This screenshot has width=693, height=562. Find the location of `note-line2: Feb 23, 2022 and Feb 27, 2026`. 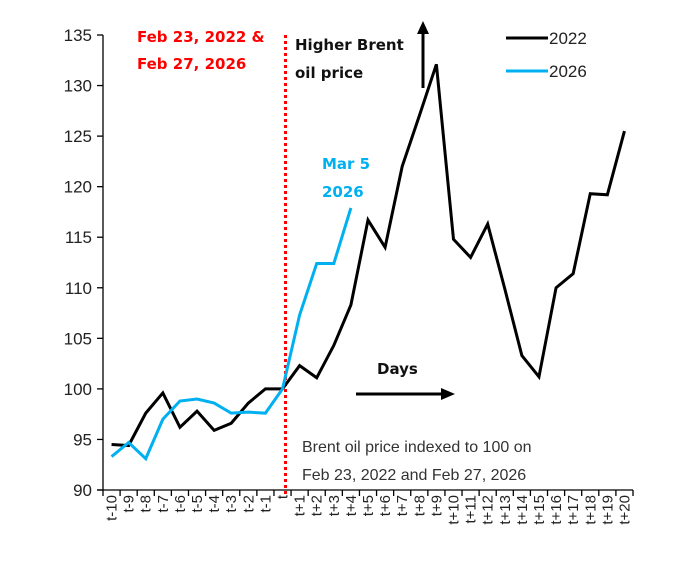

note-line2: Feb 23, 2022 and Feb 27, 2026 is located at coordinates (414, 475).